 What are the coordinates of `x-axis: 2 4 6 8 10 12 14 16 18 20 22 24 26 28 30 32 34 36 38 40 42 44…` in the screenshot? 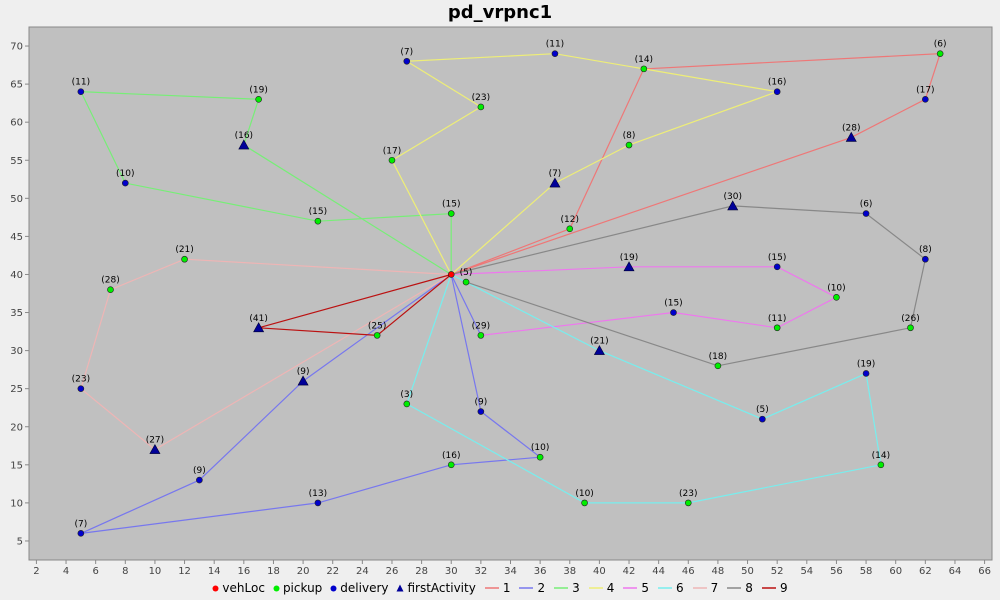 It's located at (510, 568).